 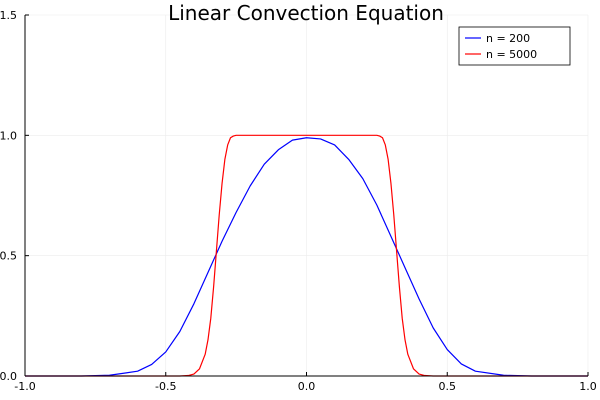 I want to click on x-tick-label: -0.5, so click(x=165, y=386).